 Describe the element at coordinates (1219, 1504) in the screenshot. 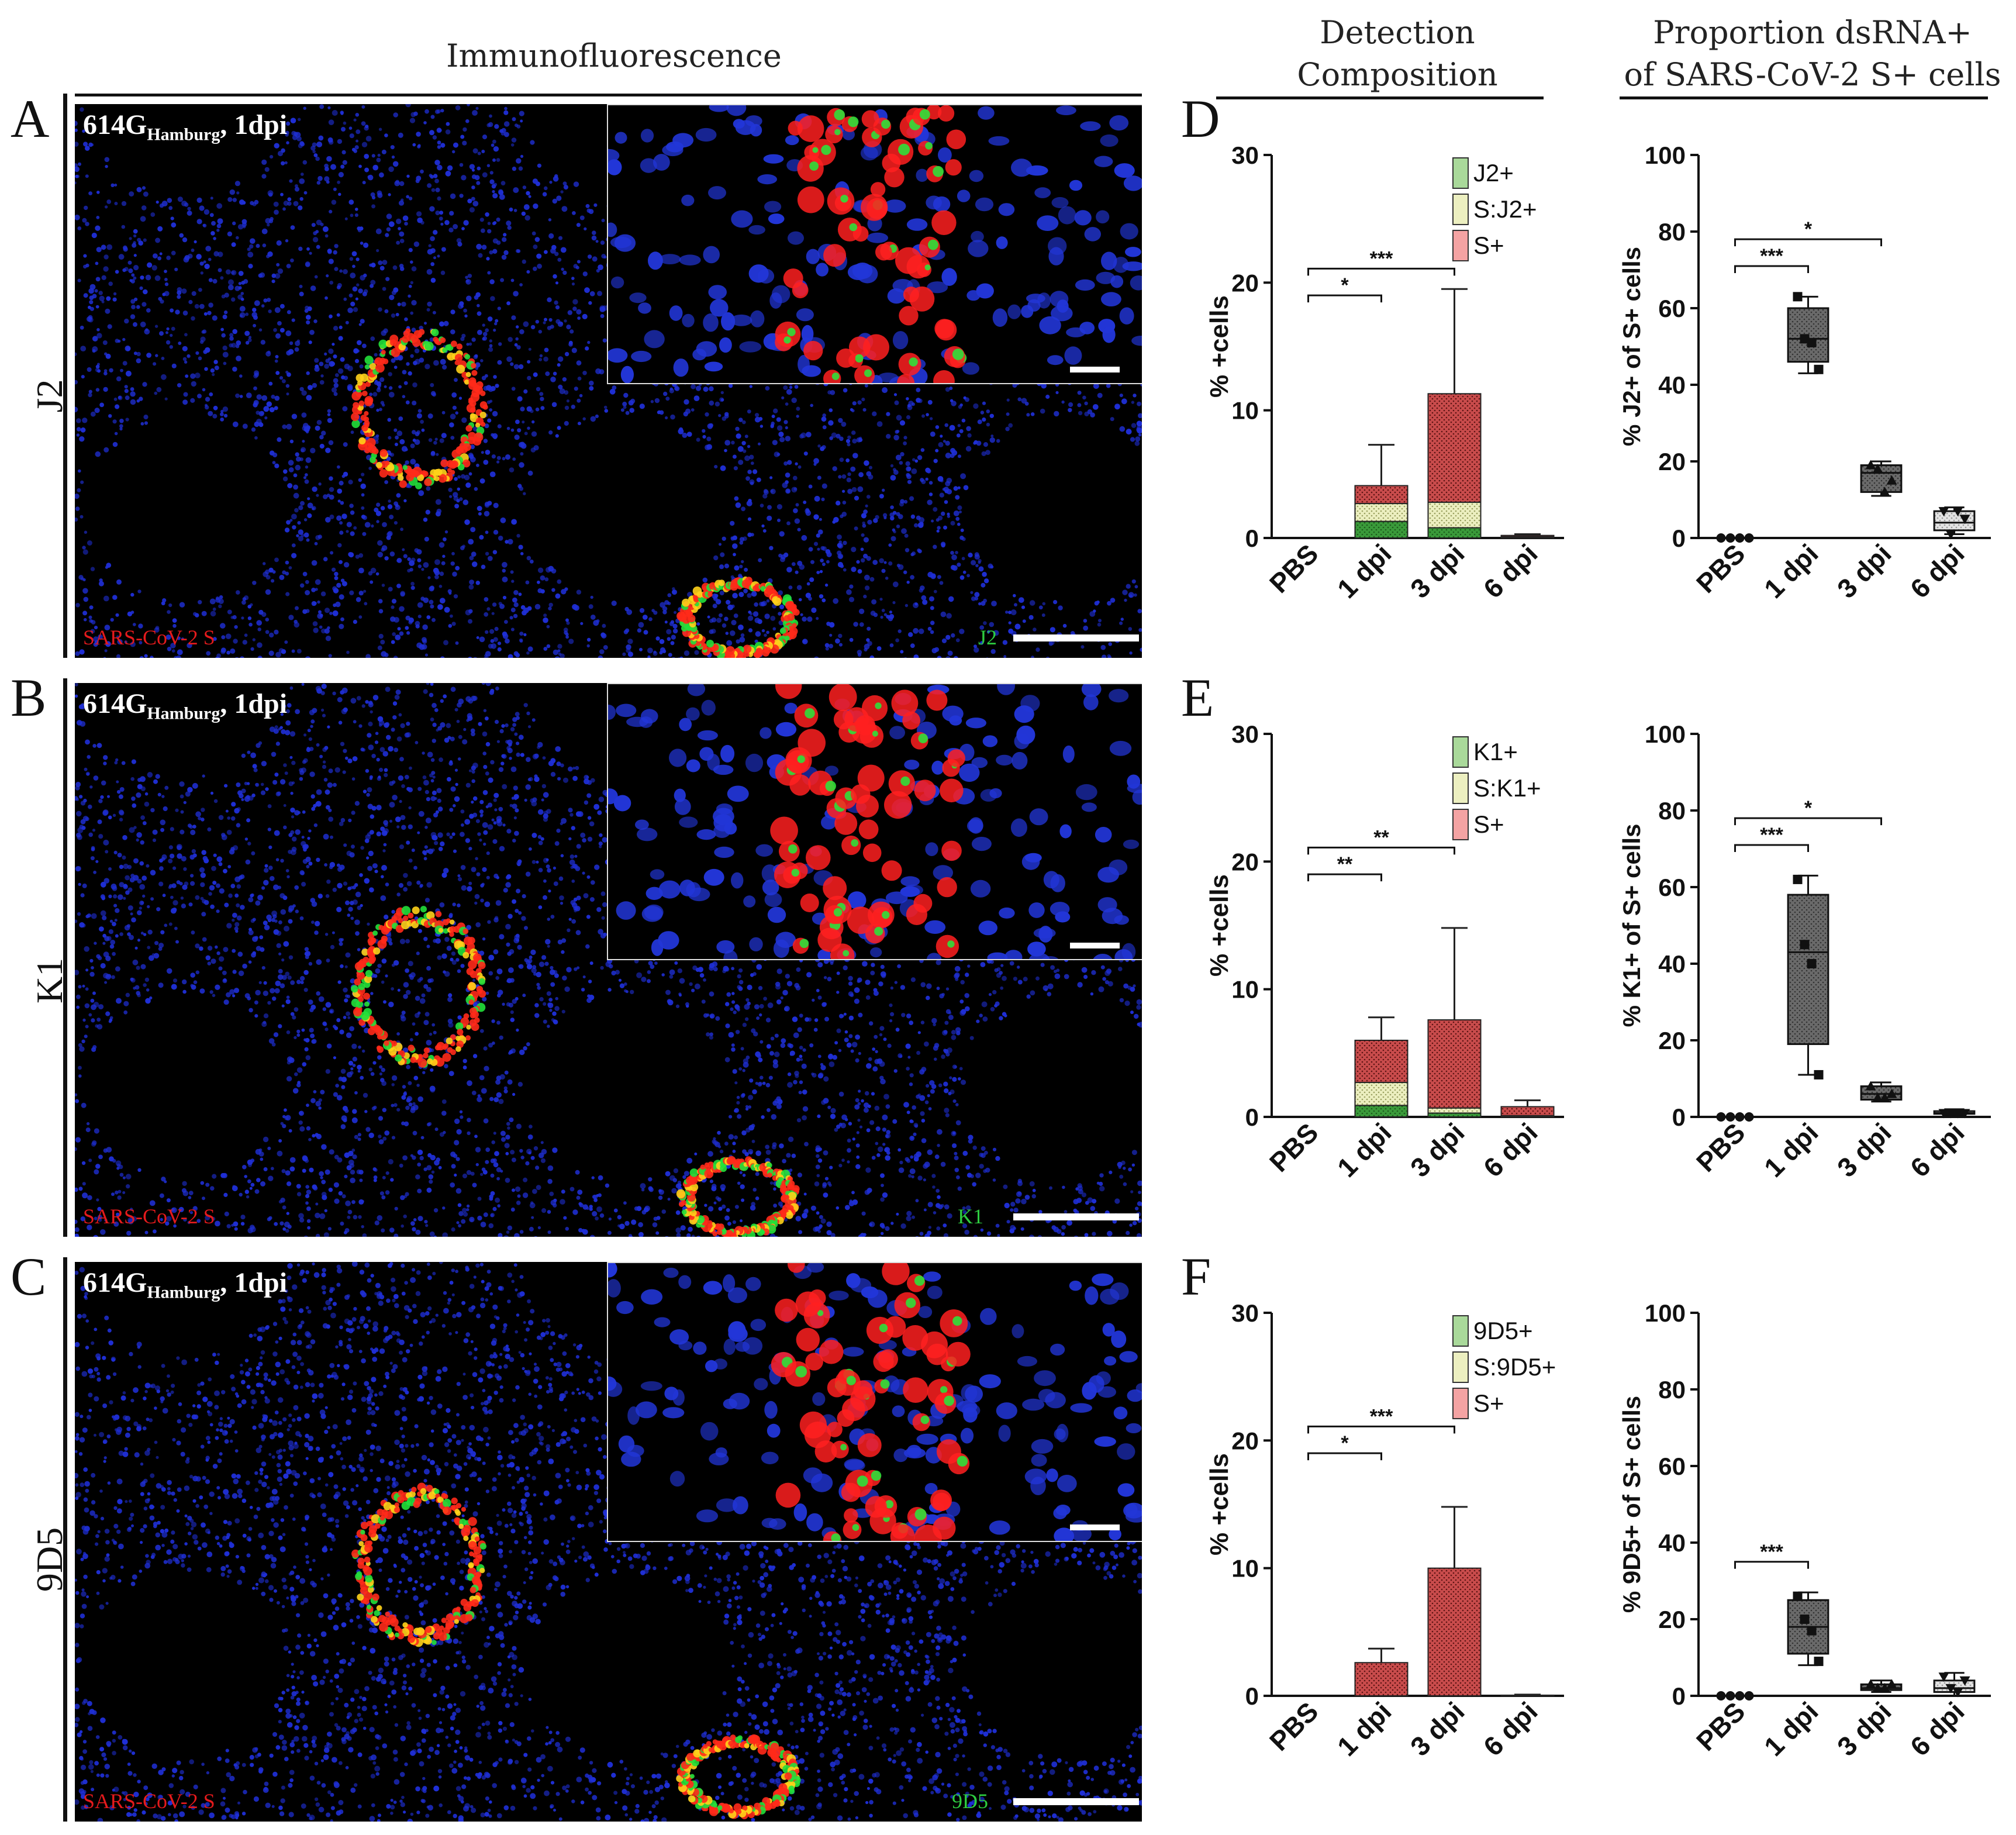

I see `y-axis-label: % +cells` at that location.